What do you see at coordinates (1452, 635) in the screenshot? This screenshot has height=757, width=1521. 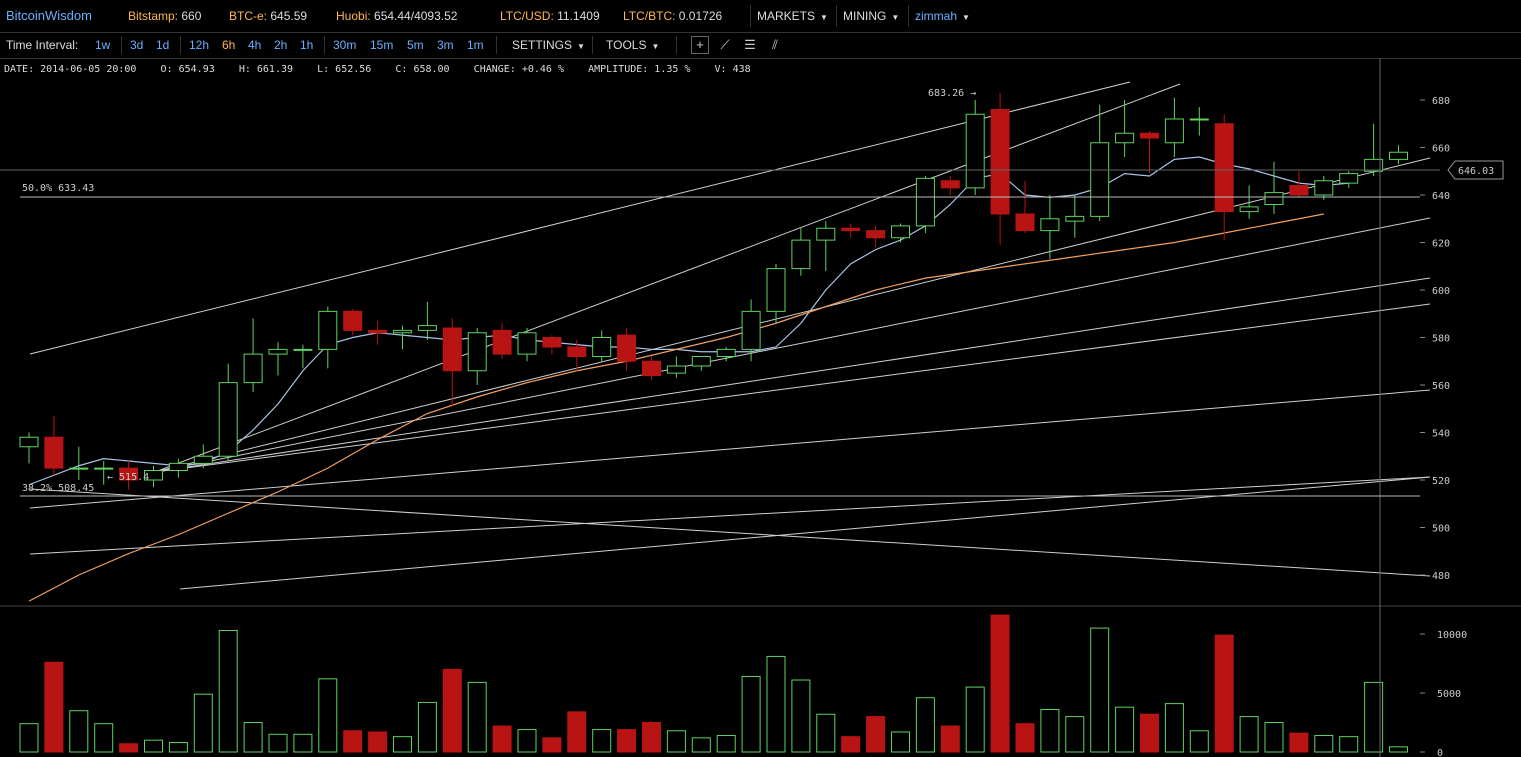 I see `volume-tick-label: 10000` at bounding box center [1452, 635].